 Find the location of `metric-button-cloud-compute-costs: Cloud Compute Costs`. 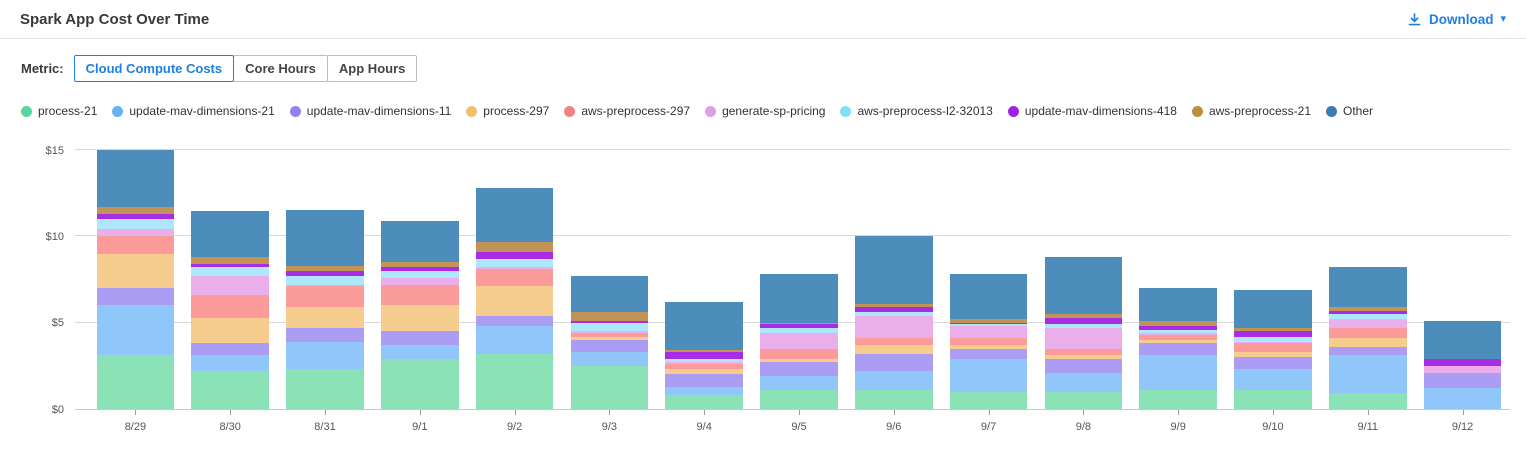

metric-button-cloud-compute-costs: Cloud Compute Costs is located at coordinates (154, 68).